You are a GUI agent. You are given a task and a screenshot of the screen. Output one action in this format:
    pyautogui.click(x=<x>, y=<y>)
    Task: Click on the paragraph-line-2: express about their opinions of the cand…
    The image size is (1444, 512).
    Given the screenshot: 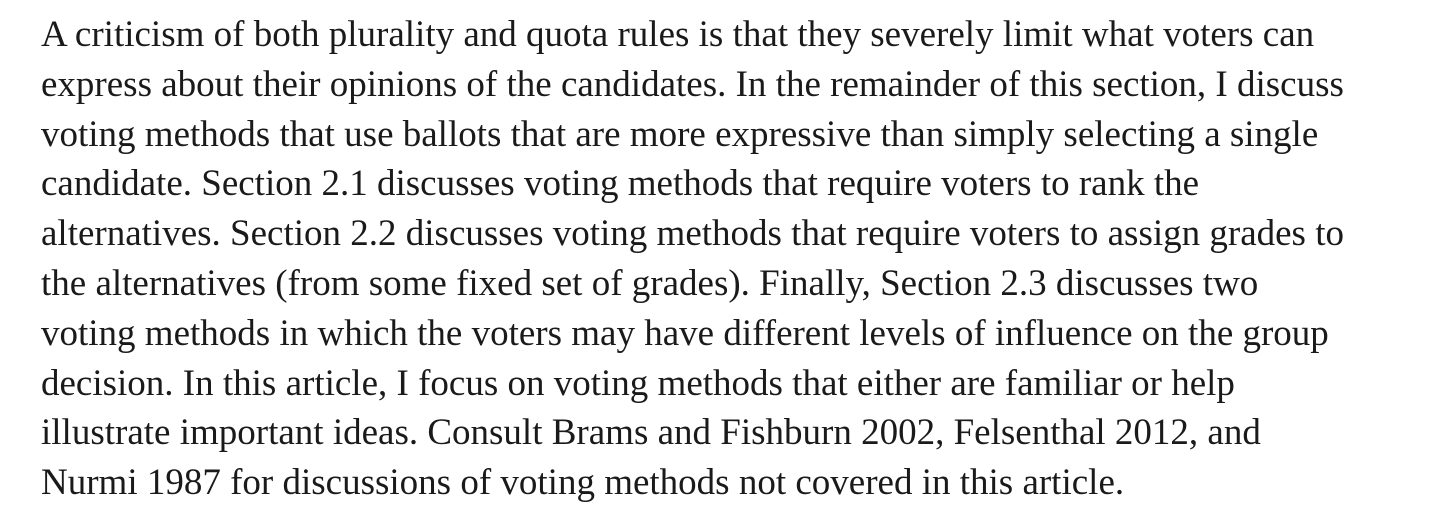 What is the action you would take?
    pyautogui.click(x=692, y=84)
    